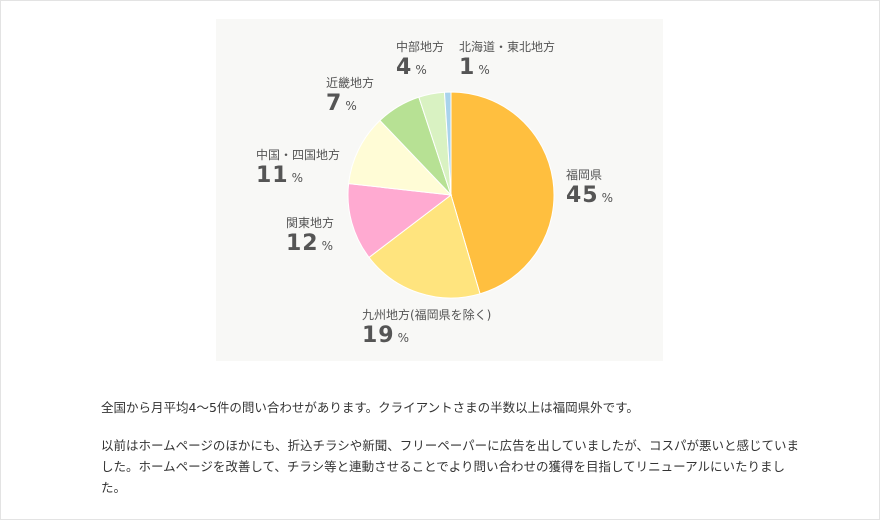  Describe the element at coordinates (350, 83) in the screenshot. I see `label-kinki-name: 近畿地方` at that location.